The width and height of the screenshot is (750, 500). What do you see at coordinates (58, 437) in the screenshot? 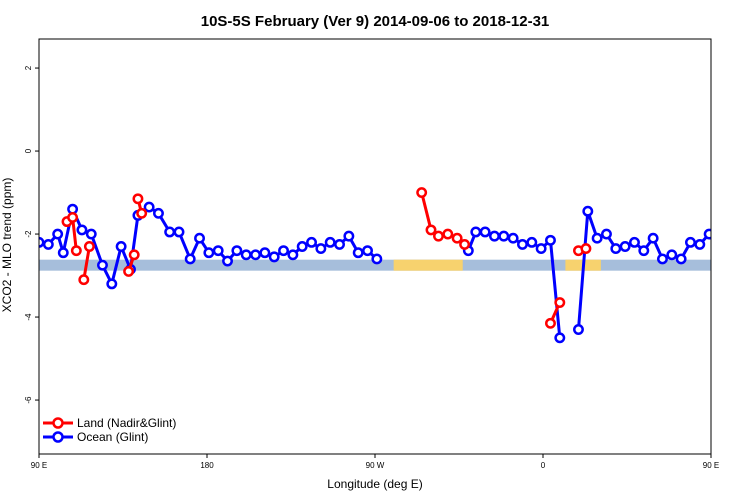
I see `legend-marker-ocean` at bounding box center [58, 437].